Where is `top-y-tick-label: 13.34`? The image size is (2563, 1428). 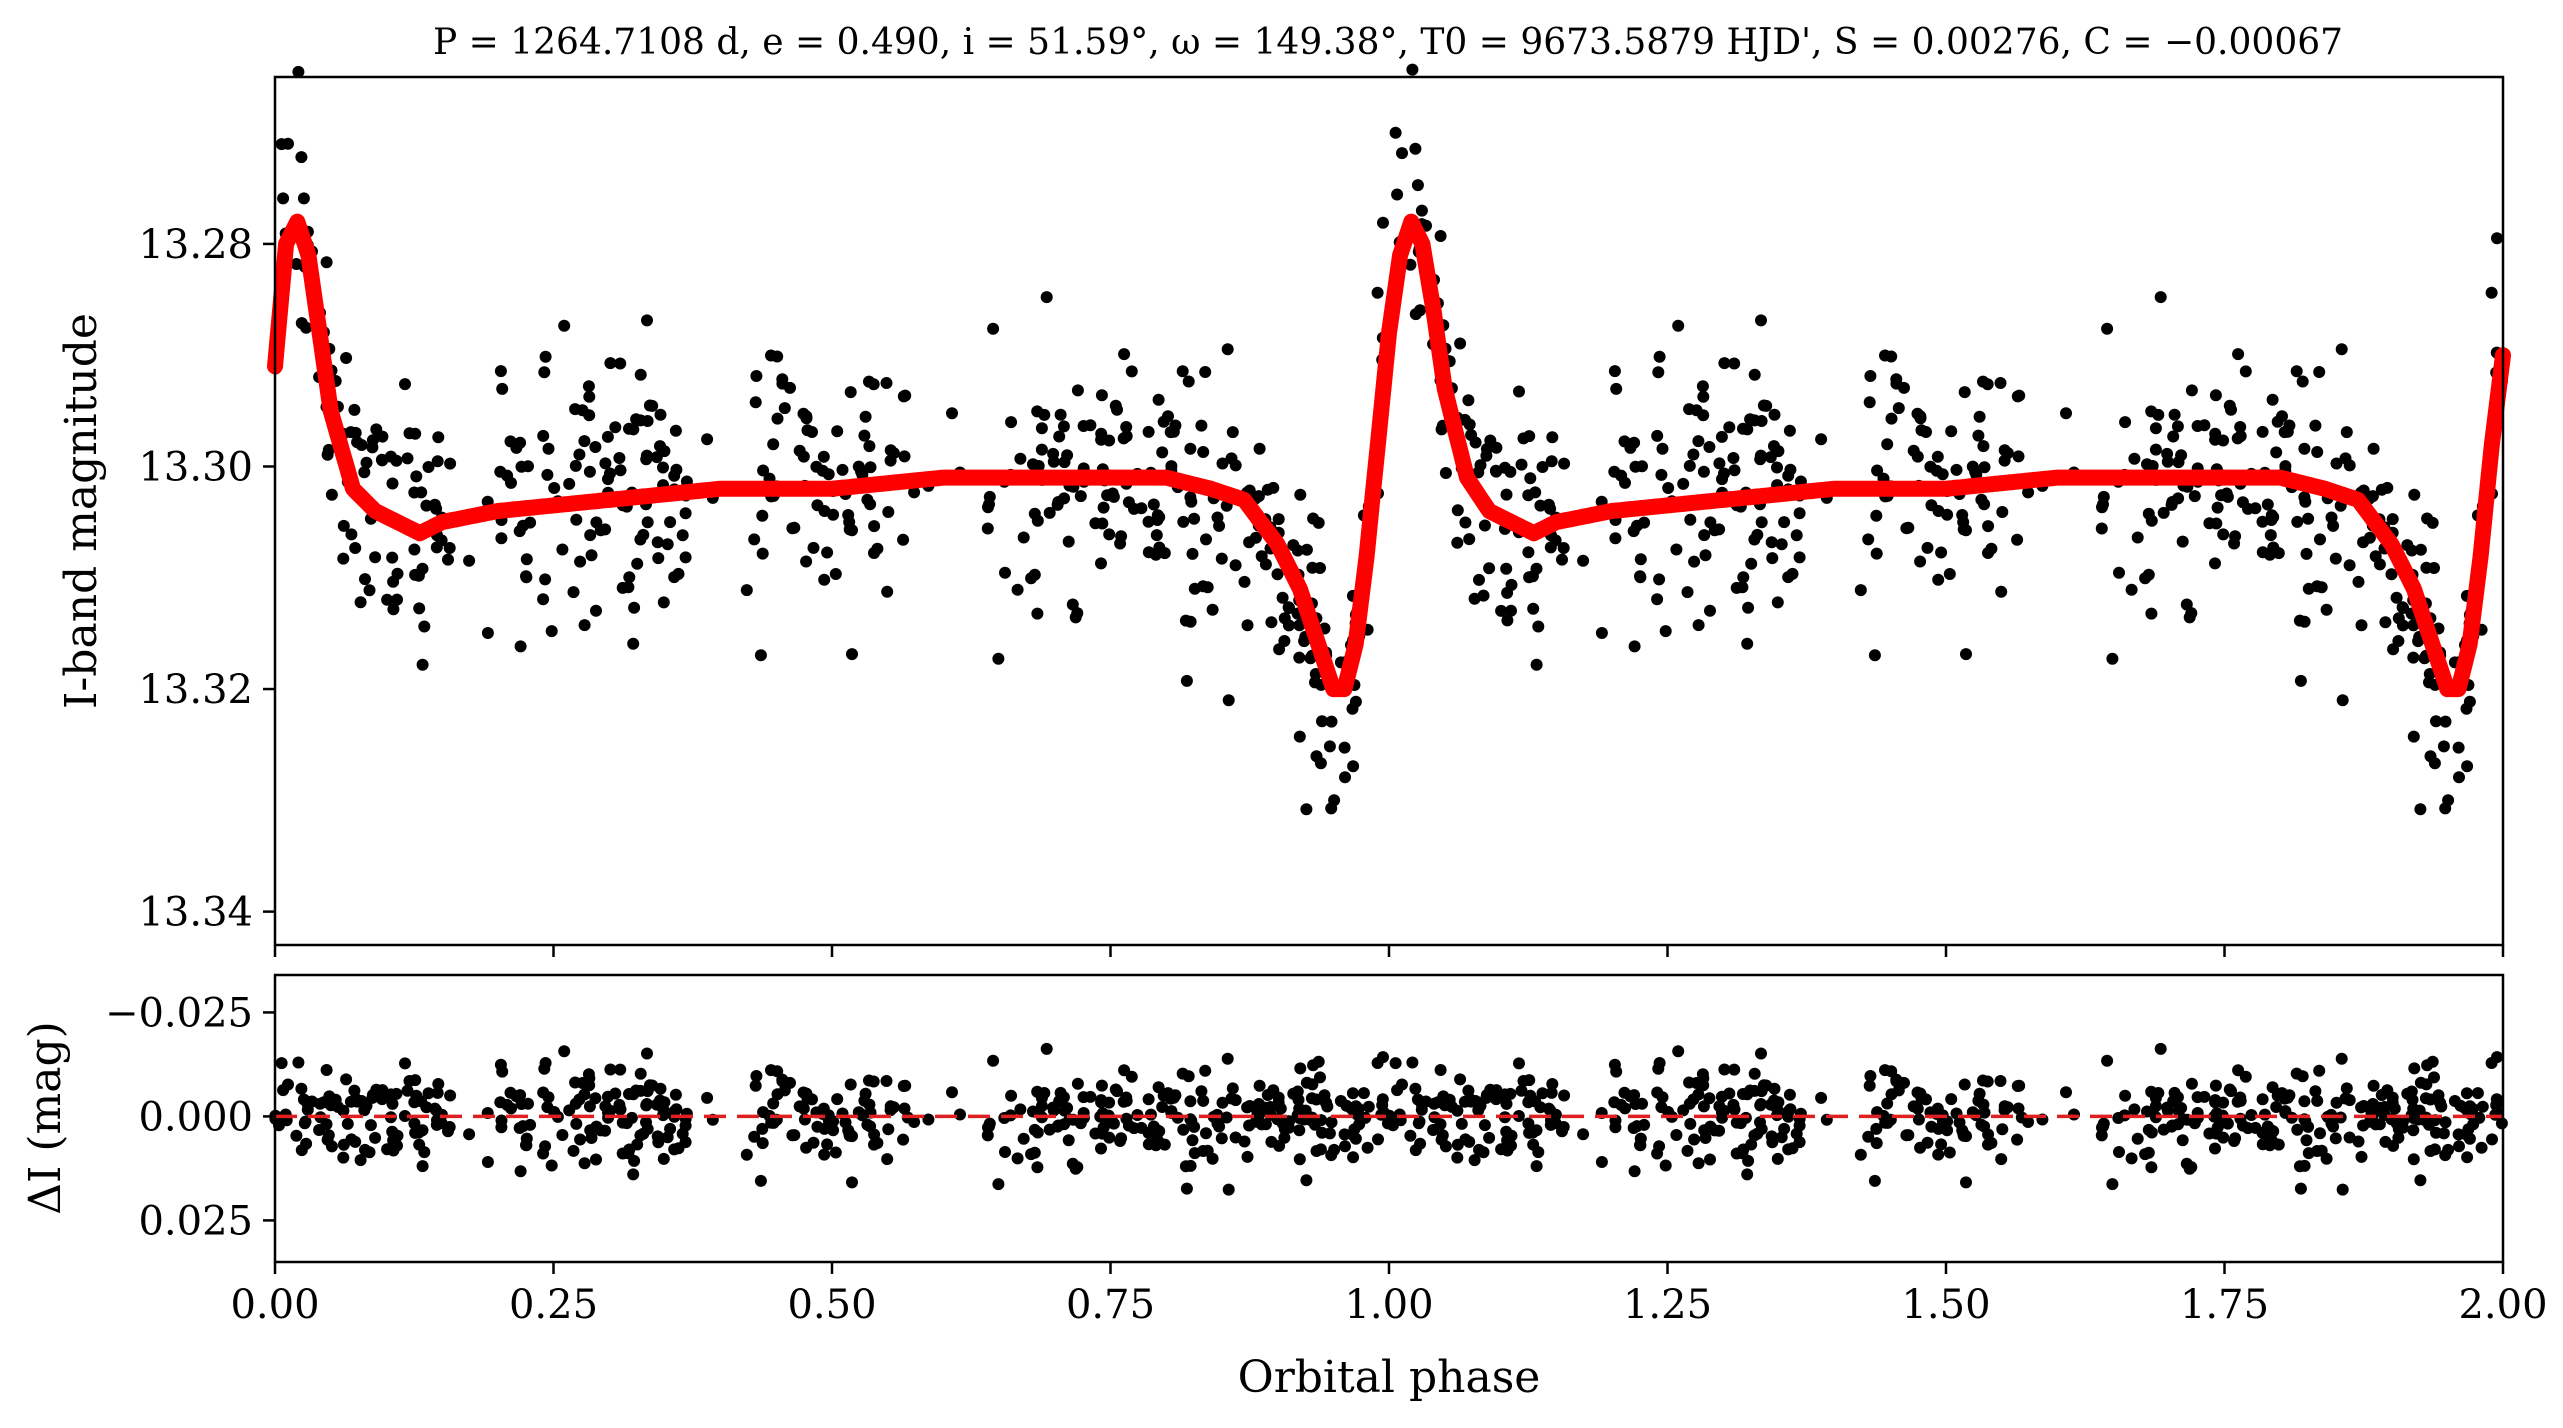
top-y-tick-label: 13.34 is located at coordinates (195, 913).